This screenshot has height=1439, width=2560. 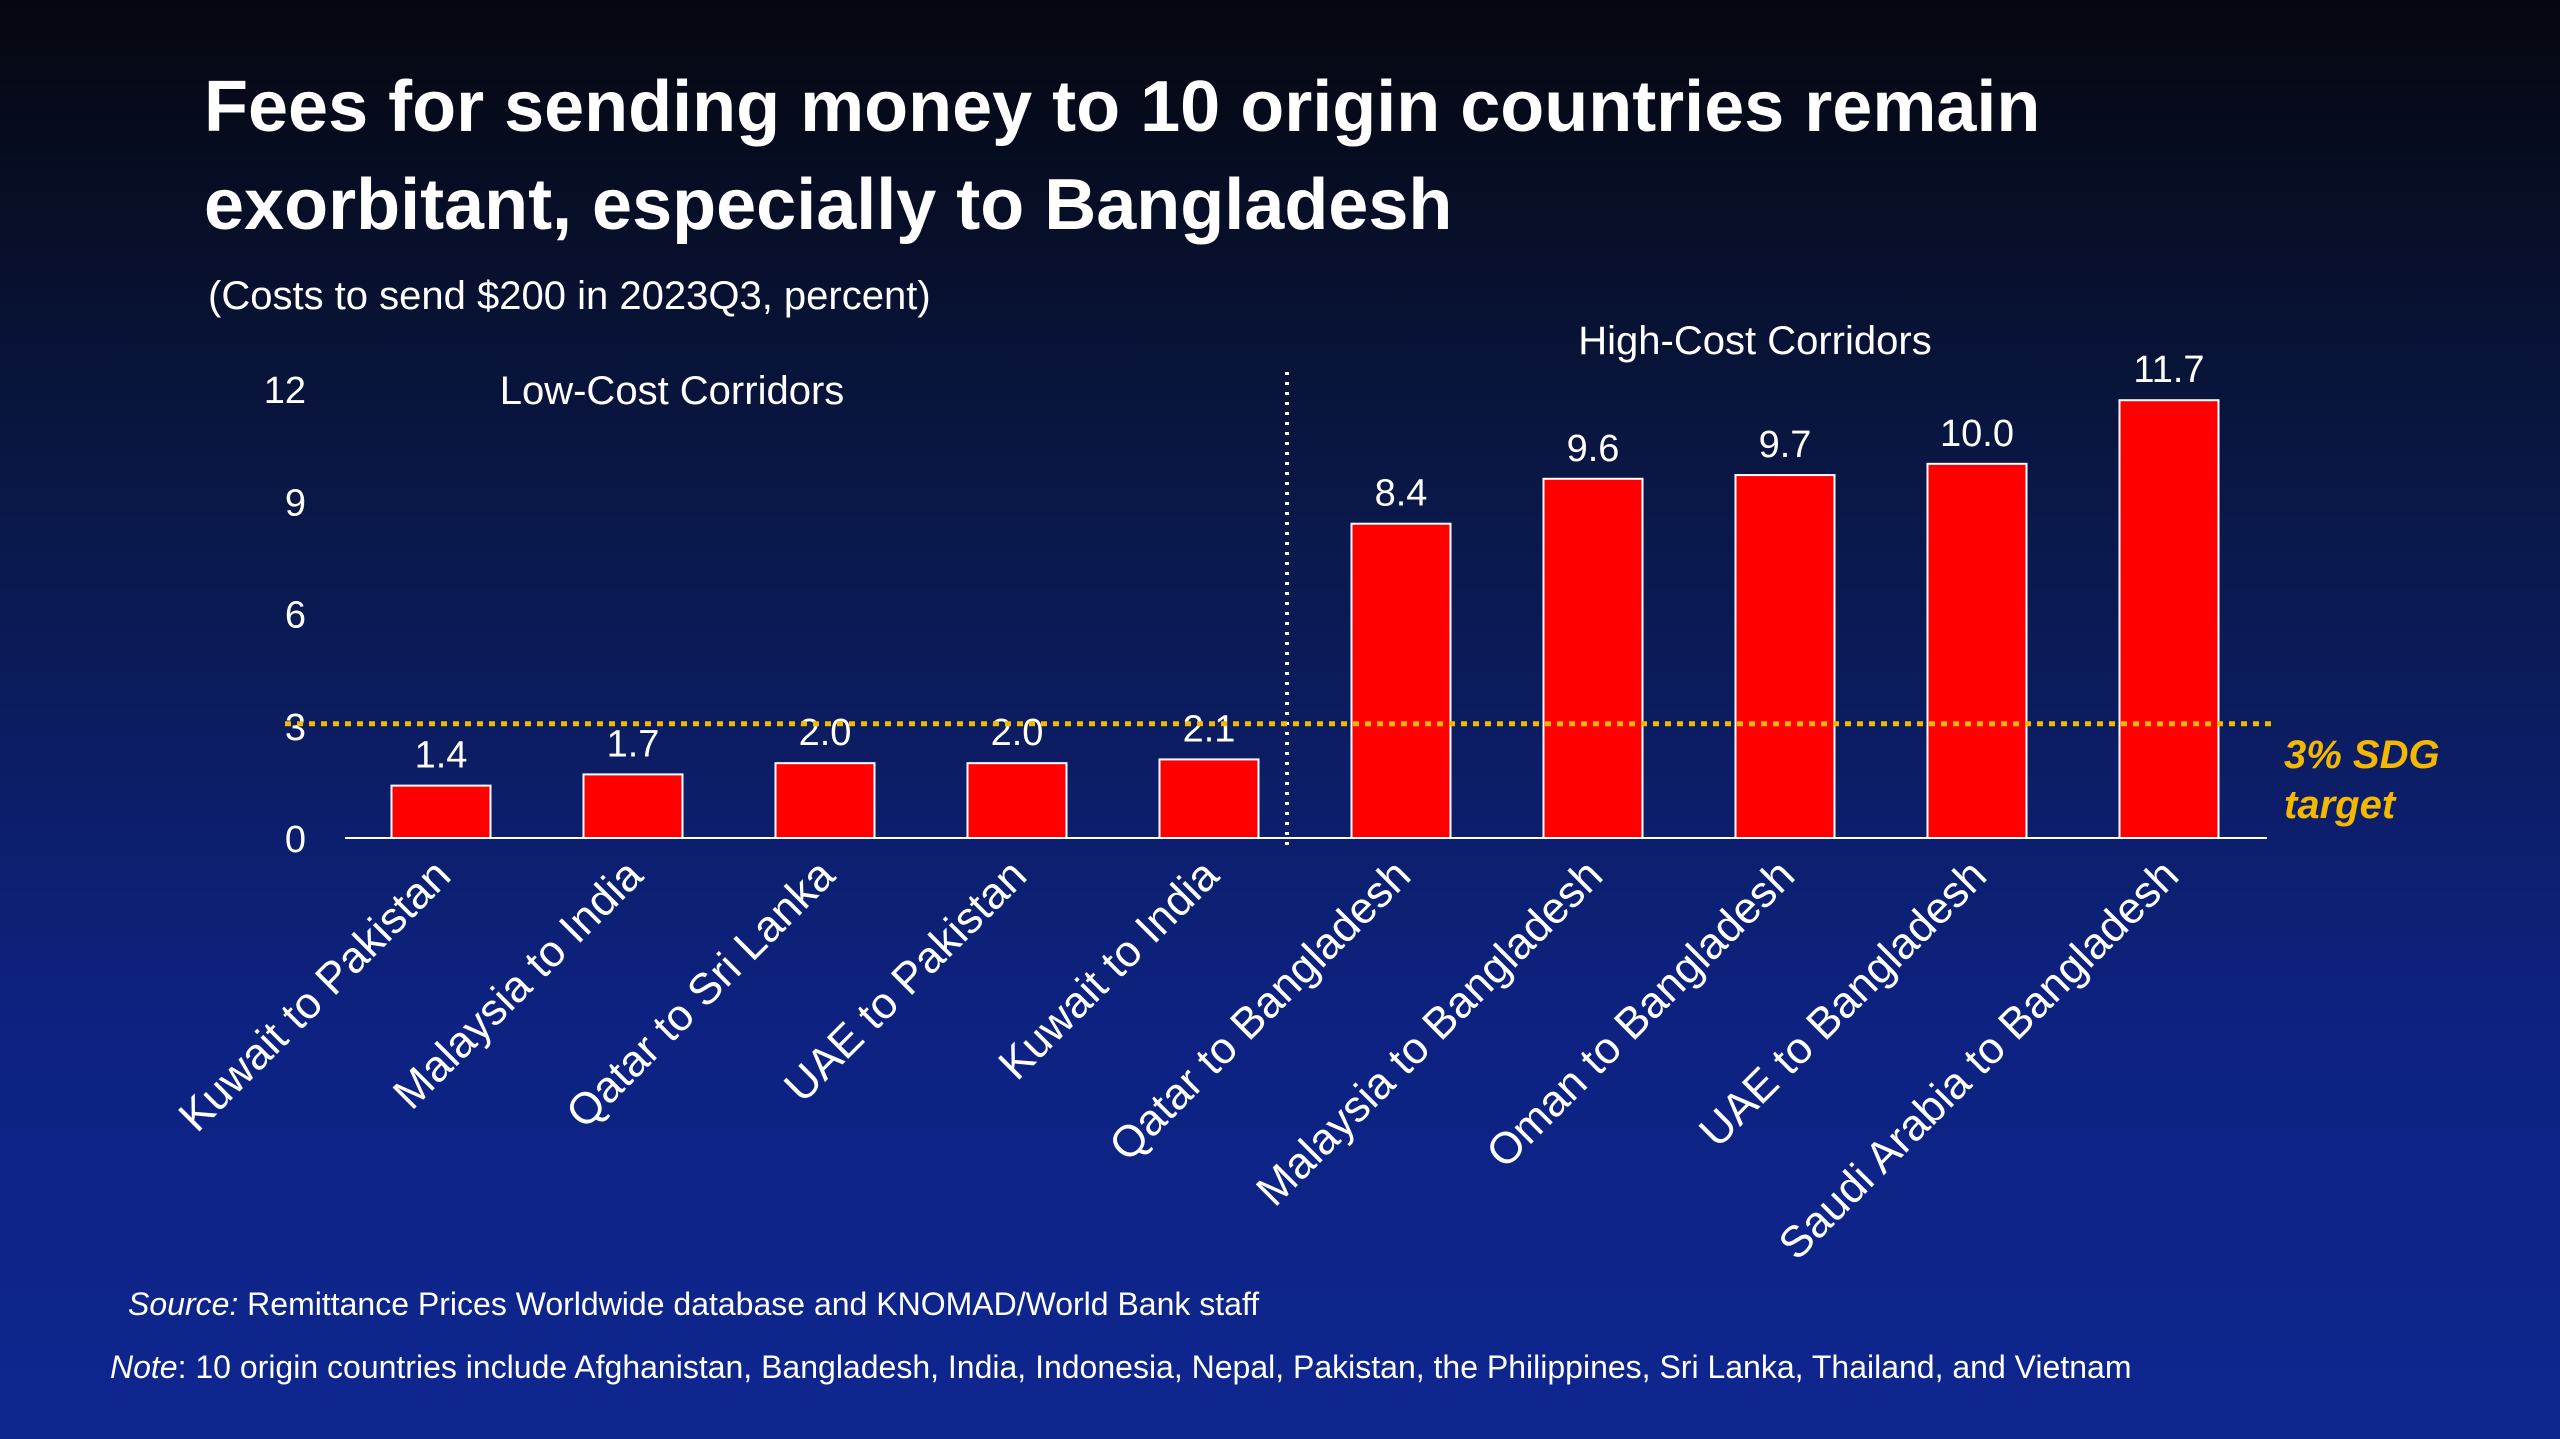 I want to click on bar-value-label: 11.7, so click(x=2168, y=370).